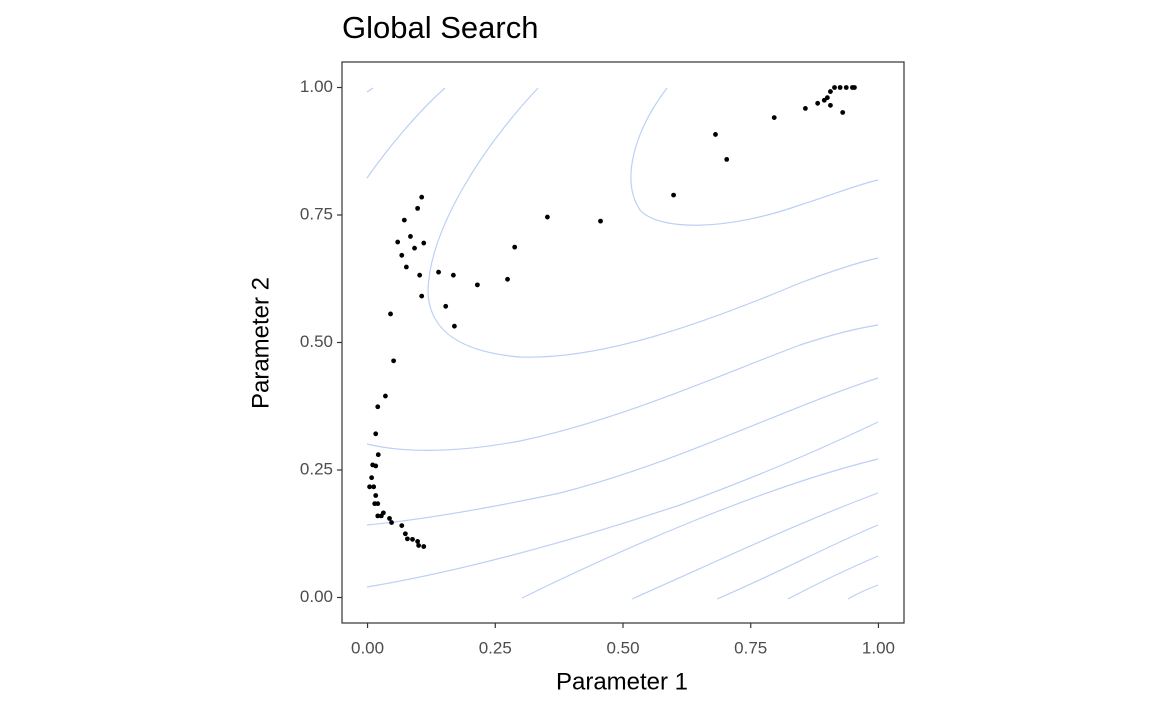  I want to click on y-tick-label: 0.50, so click(316, 341).